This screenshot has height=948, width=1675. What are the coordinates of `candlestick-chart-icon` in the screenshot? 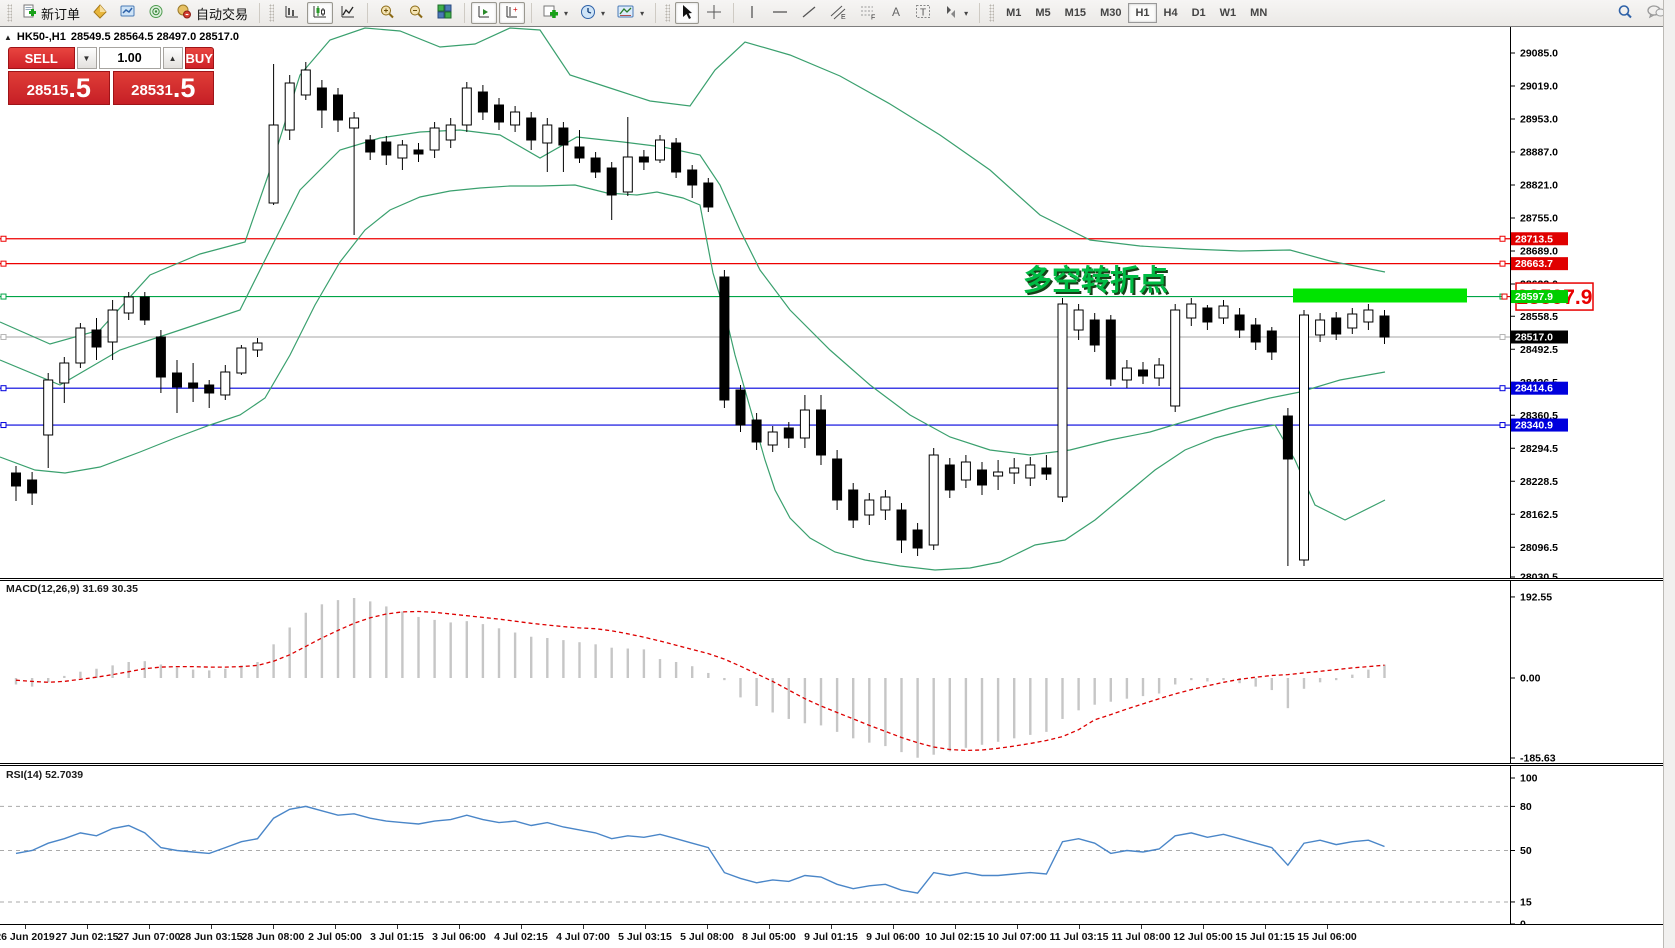 It's located at (320, 13).